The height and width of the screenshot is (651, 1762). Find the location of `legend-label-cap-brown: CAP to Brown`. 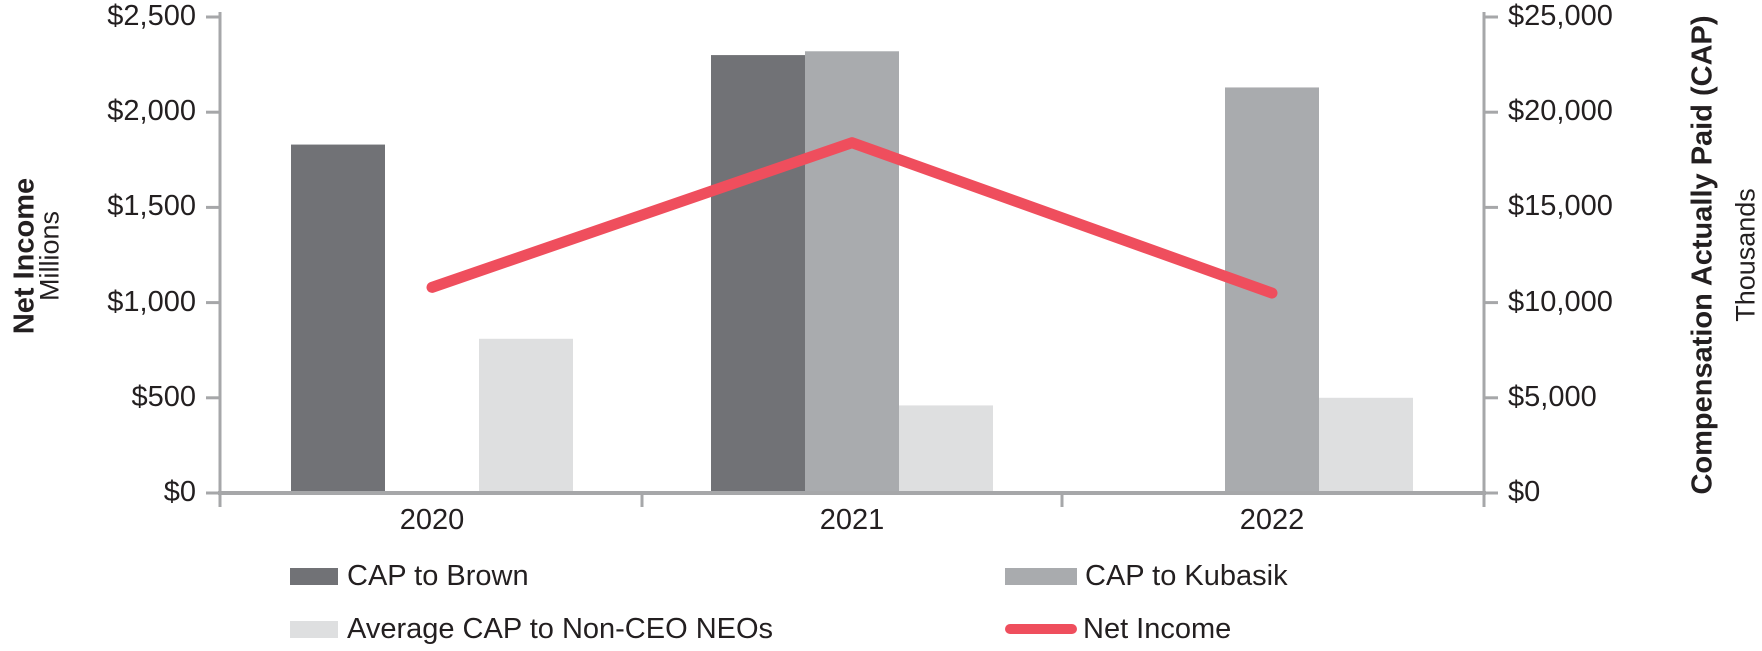

legend-label-cap-brown: CAP to Brown is located at coordinates (438, 575).